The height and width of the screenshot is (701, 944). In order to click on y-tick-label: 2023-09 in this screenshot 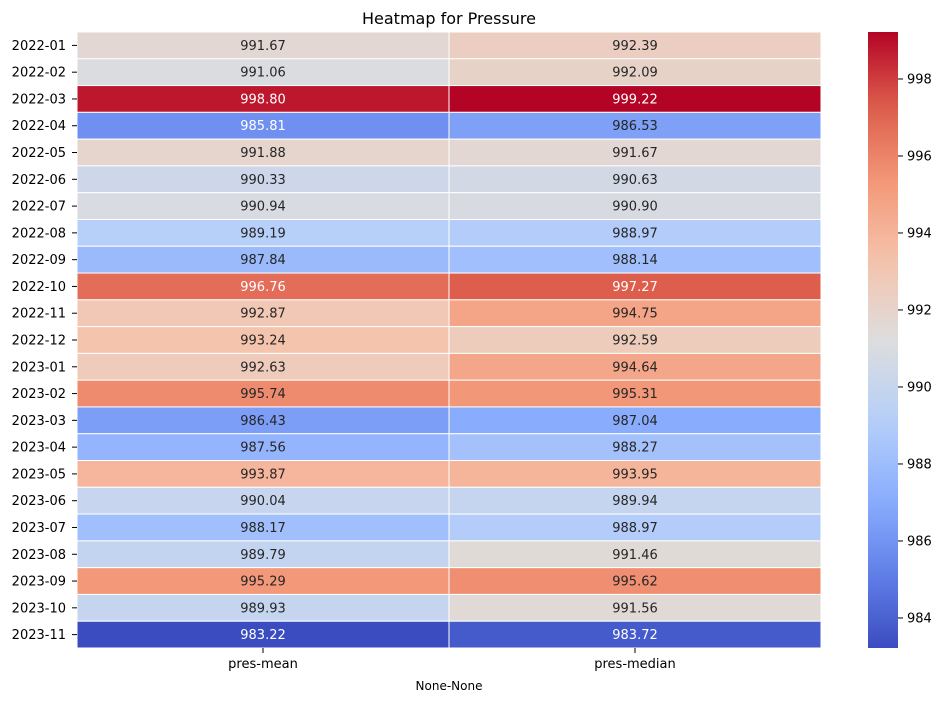, I will do `click(39, 582)`.